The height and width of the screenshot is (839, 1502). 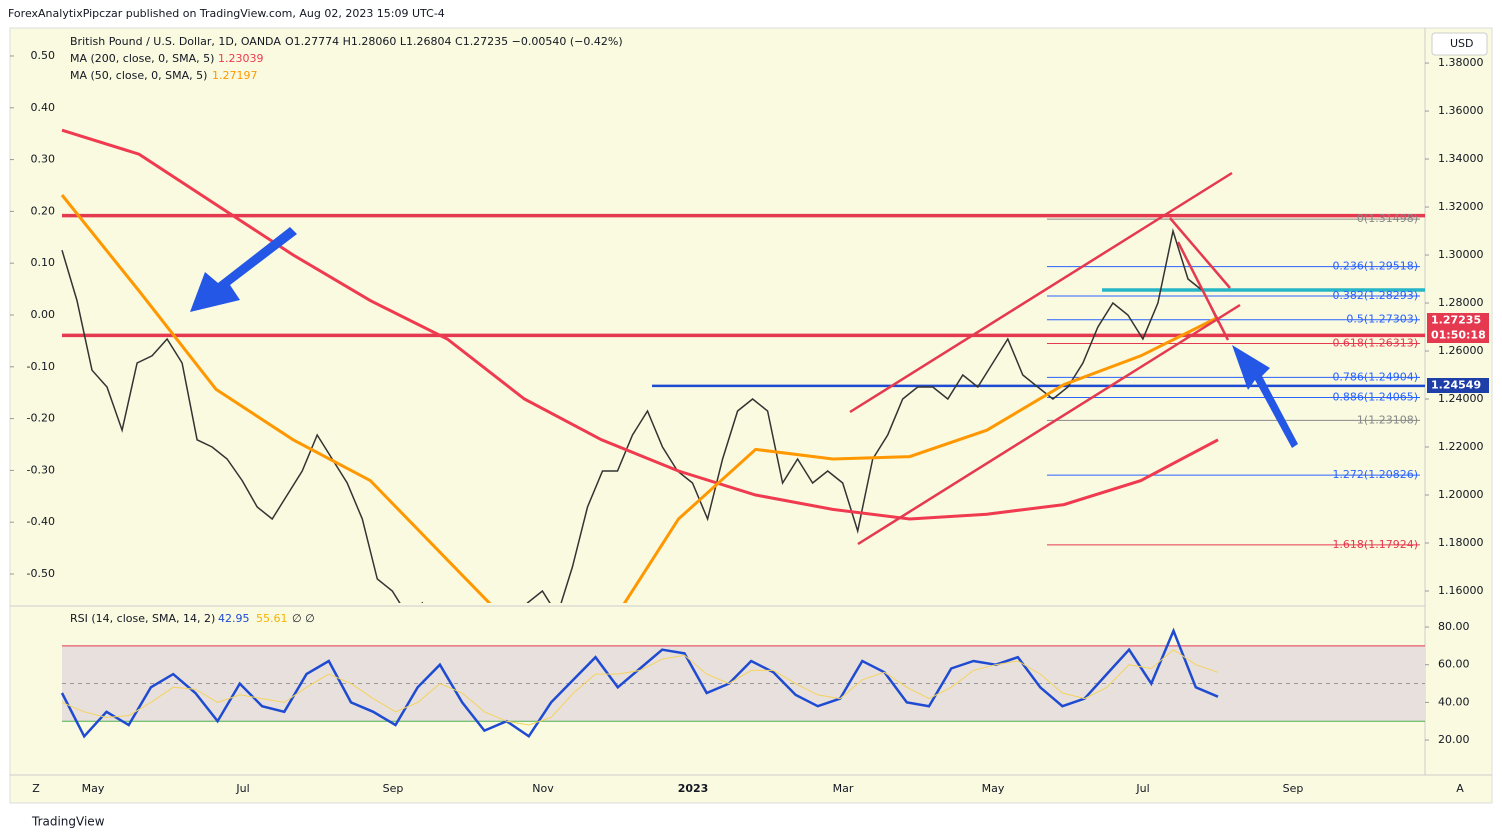 What do you see at coordinates (235, 75) in the screenshot?
I see `legend-ma50-value: 1.27197` at bounding box center [235, 75].